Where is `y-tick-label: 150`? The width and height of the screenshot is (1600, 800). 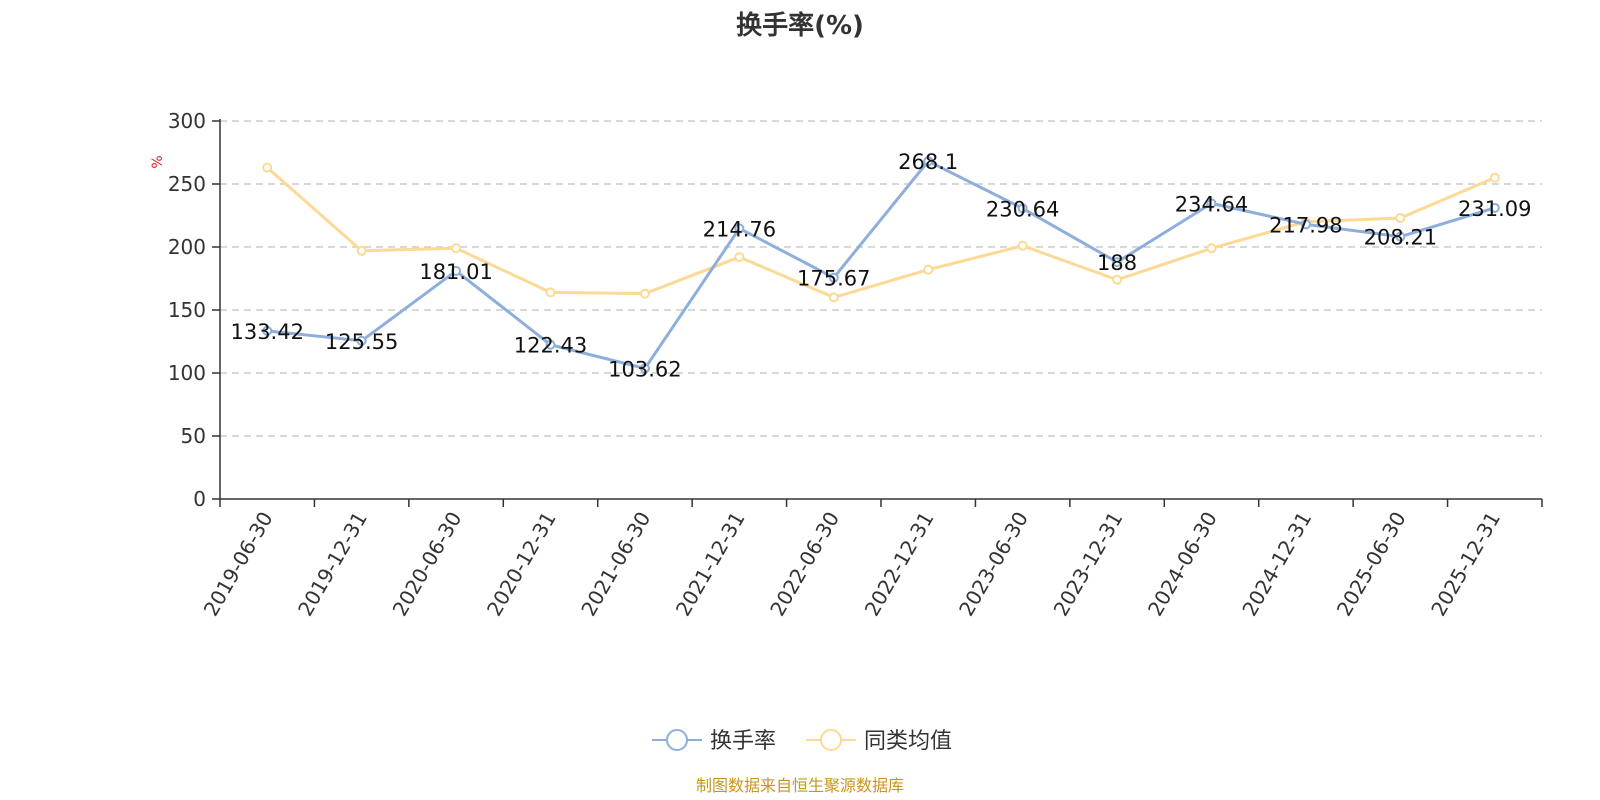
y-tick-label: 150 is located at coordinates (187, 310).